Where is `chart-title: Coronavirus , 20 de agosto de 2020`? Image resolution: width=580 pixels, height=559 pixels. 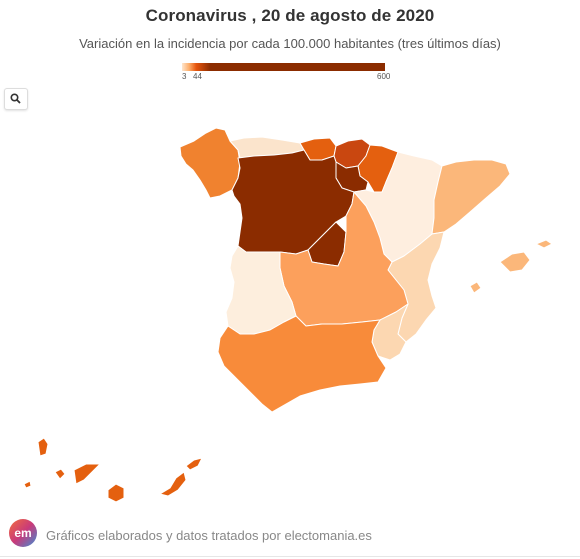 chart-title: Coronavirus , 20 de agosto de 2020 is located at coordinates (290, 15).